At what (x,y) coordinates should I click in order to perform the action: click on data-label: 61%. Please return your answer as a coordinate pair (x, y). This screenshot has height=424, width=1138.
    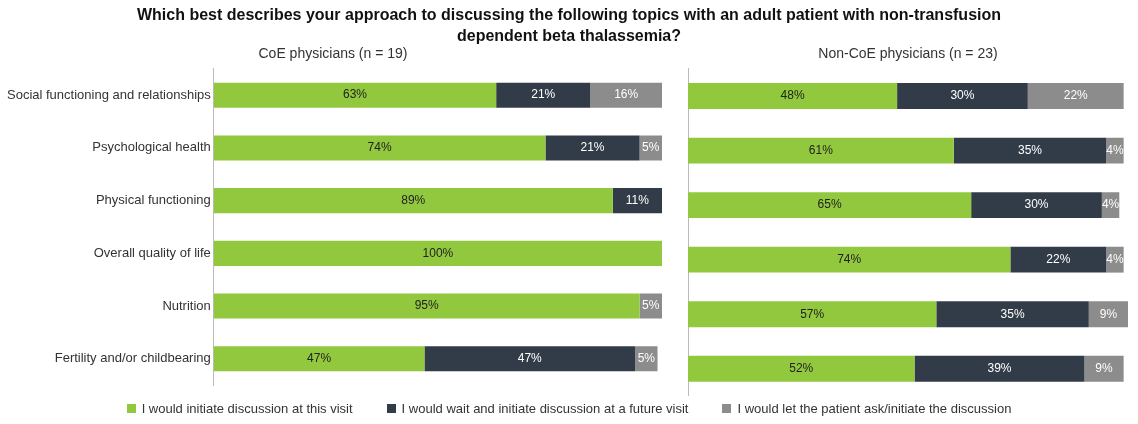
    Looking at the image, I should click on (821, 149).